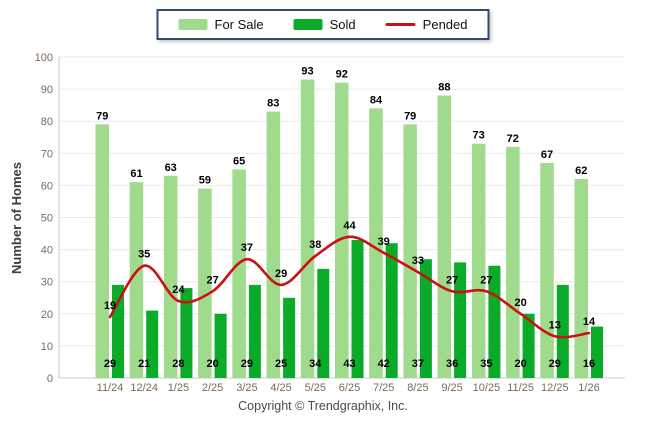  Describe the element at coordinates (513, 262) in the screenshot. I see `bar-for-sale-11/25` at that location.